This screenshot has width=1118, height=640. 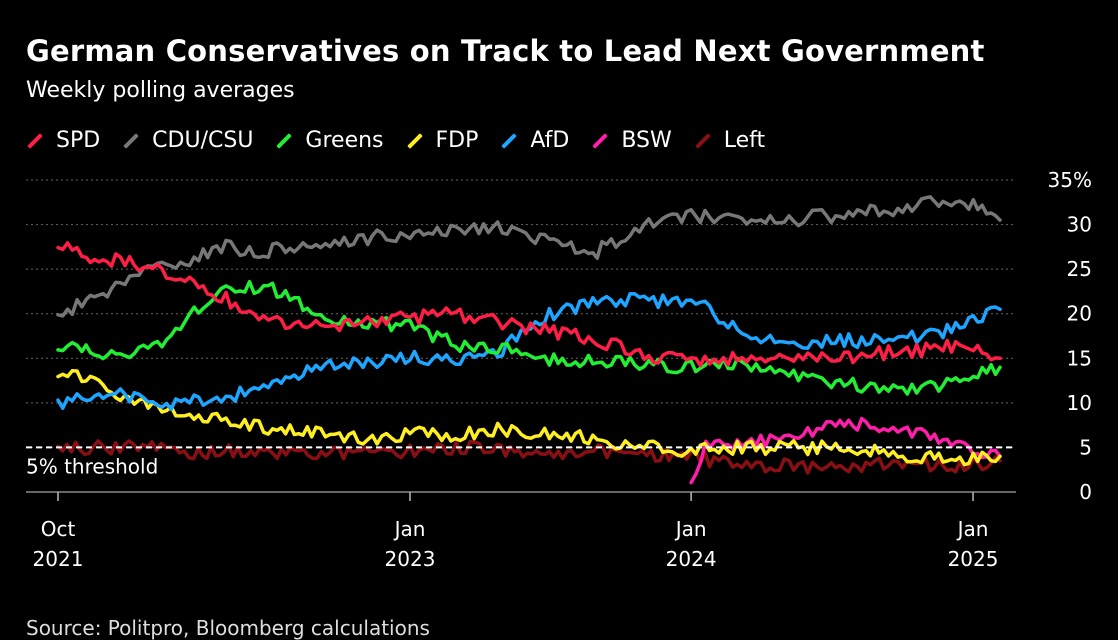 I want to click on x-tick-year: 2023, so click(x=410, y=559).